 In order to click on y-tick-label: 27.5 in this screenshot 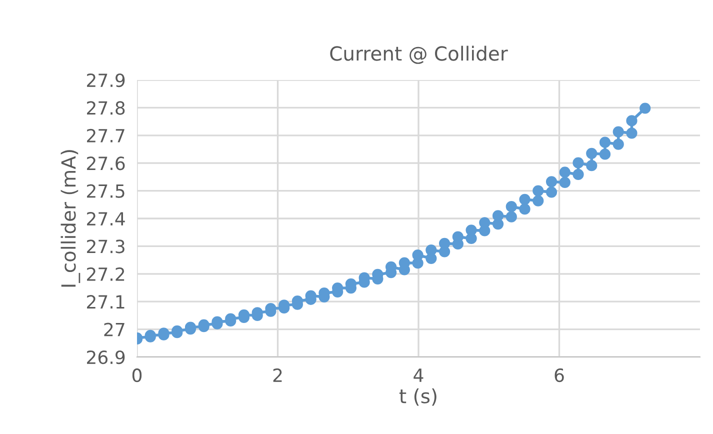, I will do `click(105, 191)`.